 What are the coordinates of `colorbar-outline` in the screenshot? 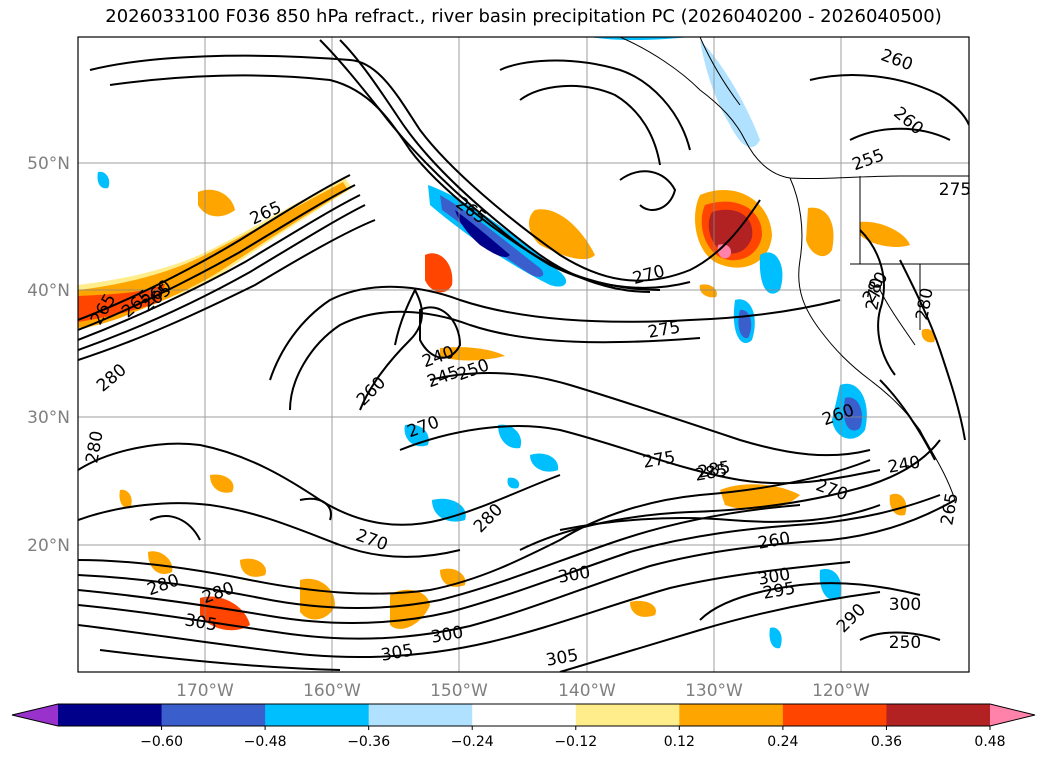 It's located at (523, 715).